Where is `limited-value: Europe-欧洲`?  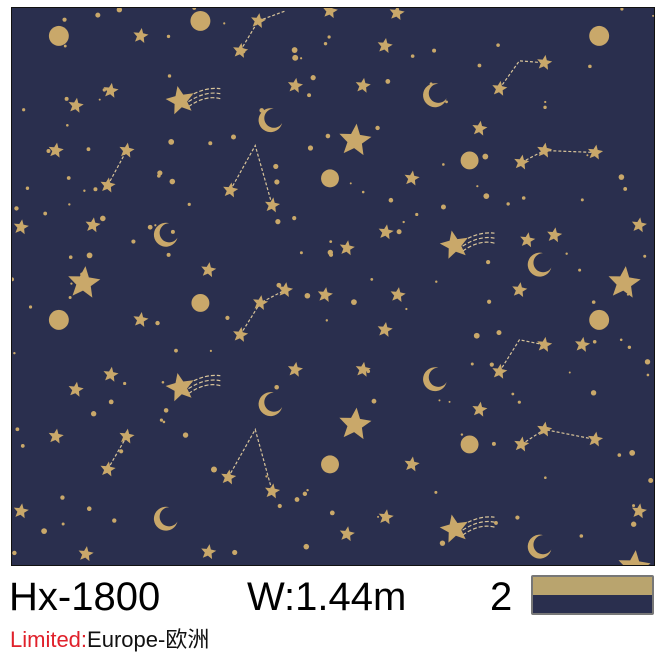 limited-value: Europe-欧洲 is located at coordinates (148, 639).